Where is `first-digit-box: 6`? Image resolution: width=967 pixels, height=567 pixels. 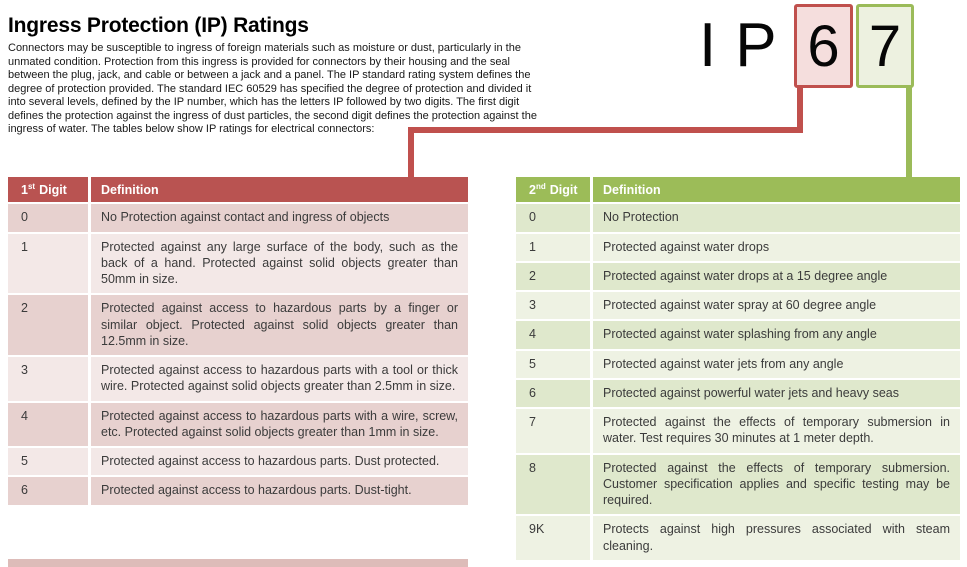
first-digit-box: 6 is located at coordinates (823, 46).